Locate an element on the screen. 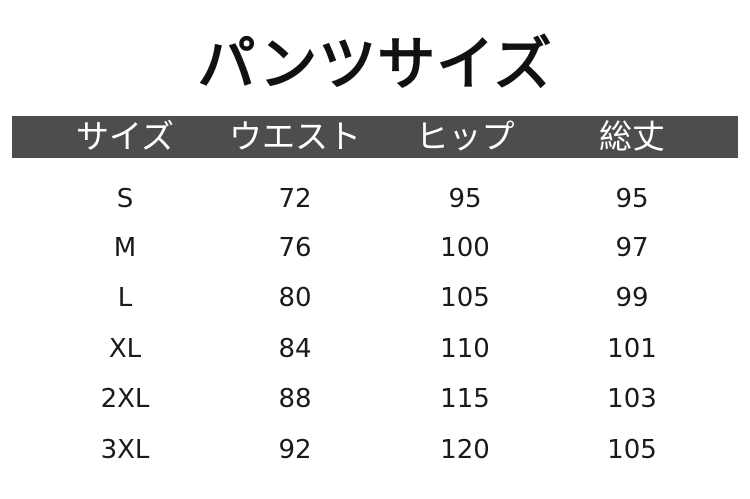  table-cell: 80 is located at coordinates (295, 298).